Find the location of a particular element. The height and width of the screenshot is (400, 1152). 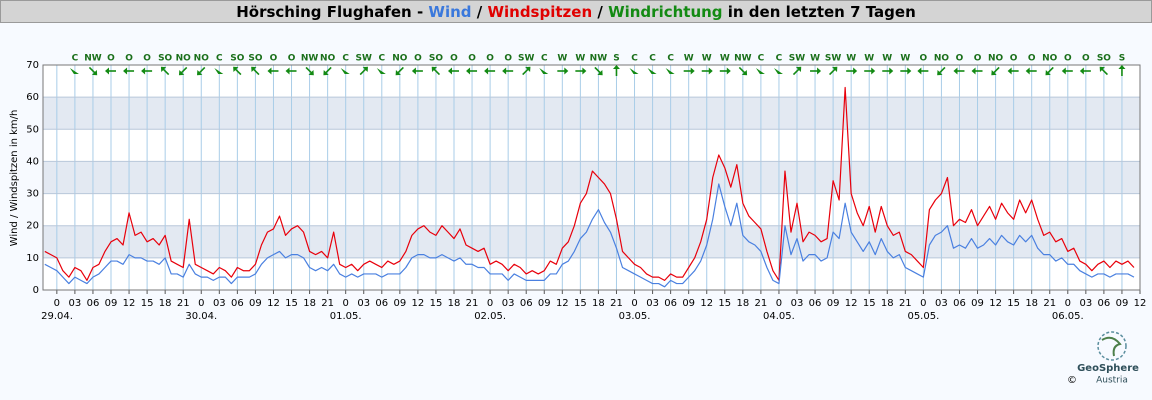

direction-label: SW is located at coordinates (364, 59).